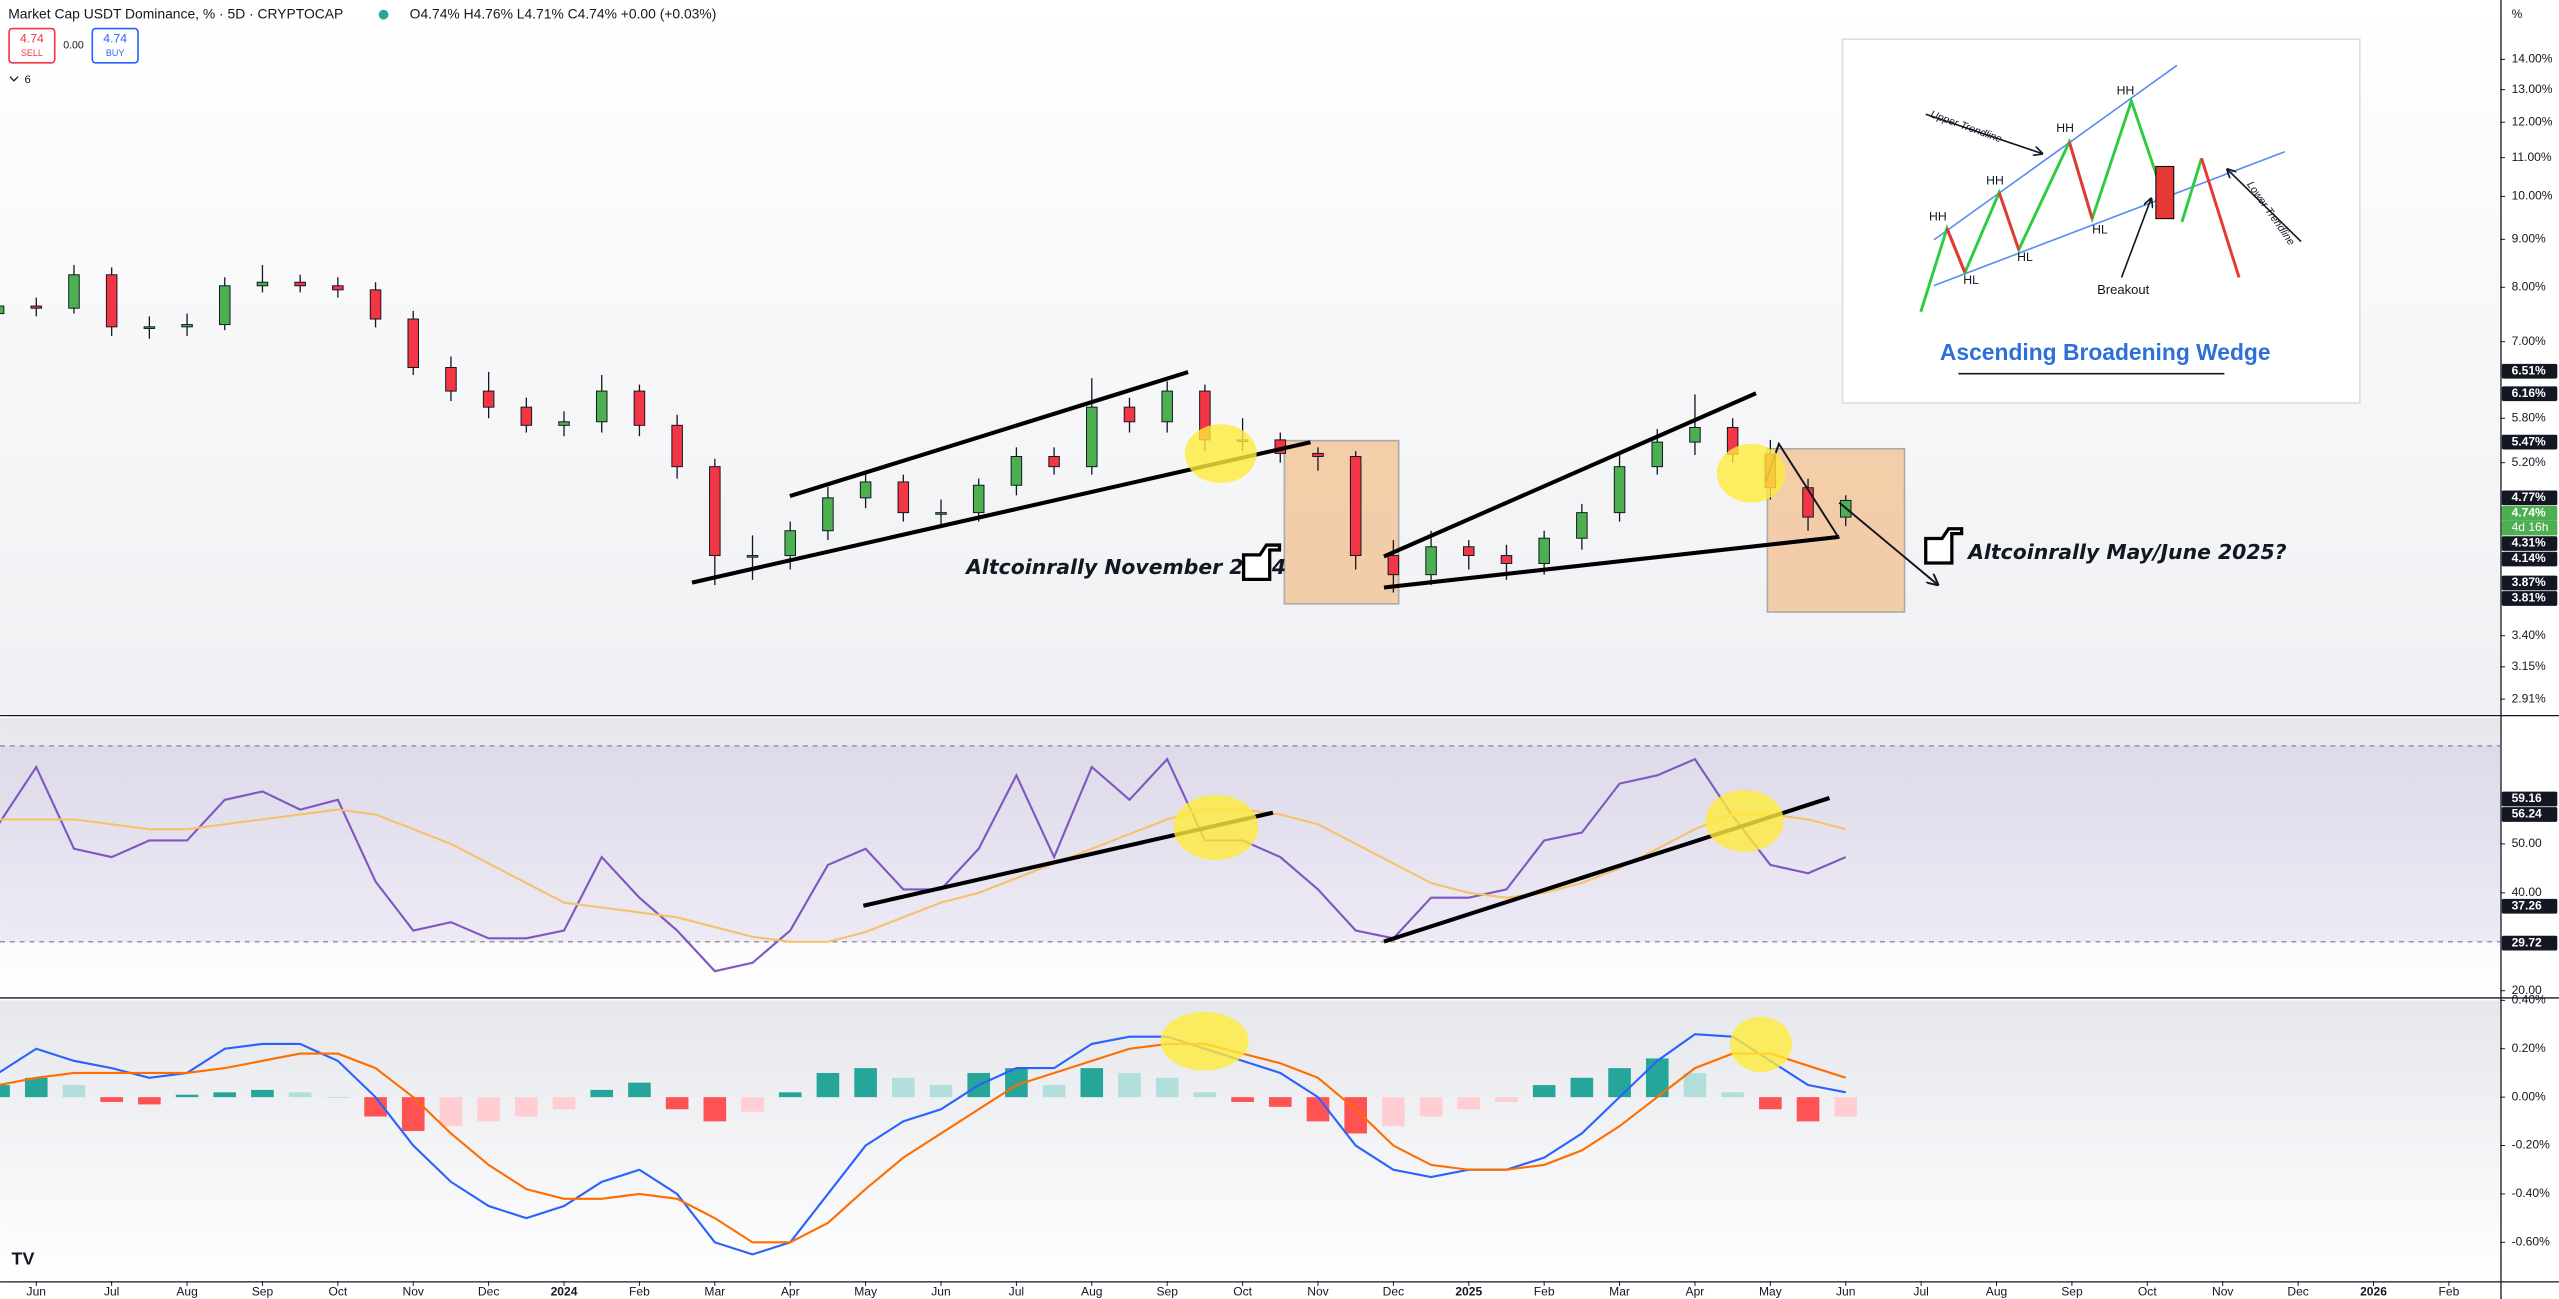 The height and width of the screenshot is (1299, 2559). I want to click on x-tick-label: Feb, so click(1544, 1292).